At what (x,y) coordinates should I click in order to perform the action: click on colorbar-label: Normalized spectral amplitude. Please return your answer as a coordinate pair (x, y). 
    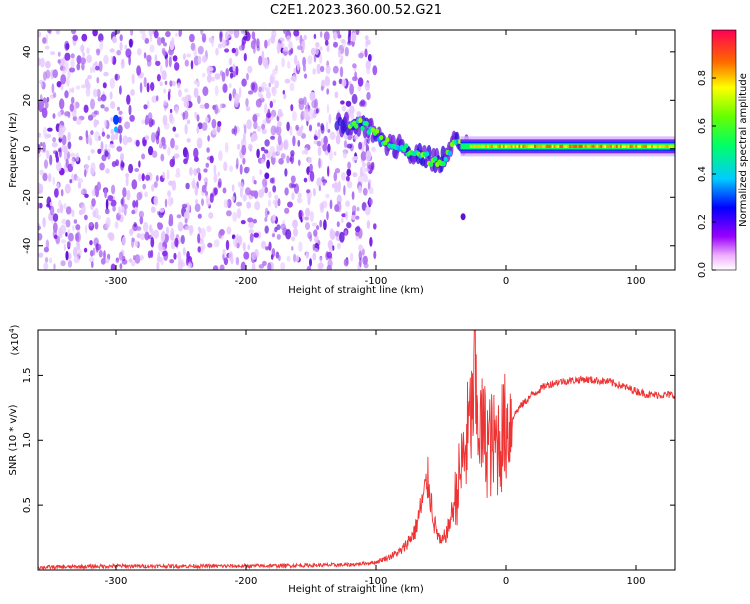
    Looking at the image, I should click on (743, 150).